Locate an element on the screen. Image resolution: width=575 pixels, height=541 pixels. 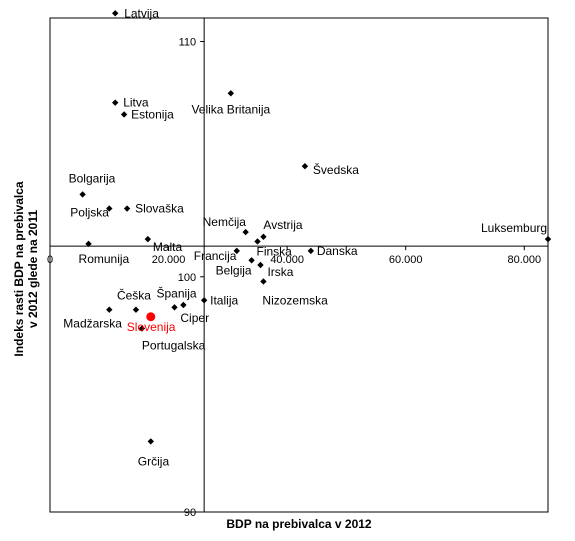
data-label: Grčija is located at coordinates (154, 461).